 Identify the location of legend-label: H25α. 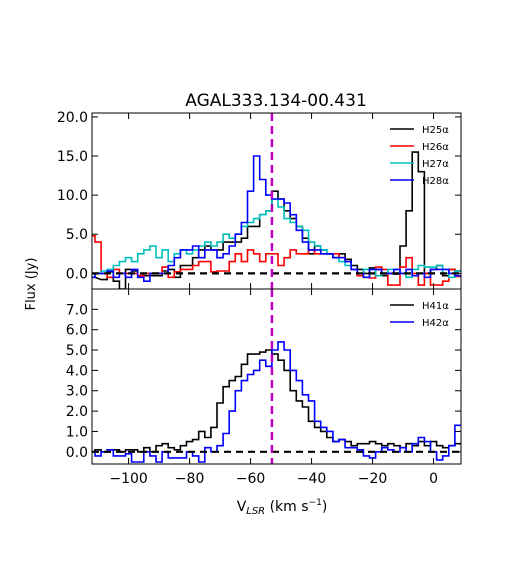
(435, 130).